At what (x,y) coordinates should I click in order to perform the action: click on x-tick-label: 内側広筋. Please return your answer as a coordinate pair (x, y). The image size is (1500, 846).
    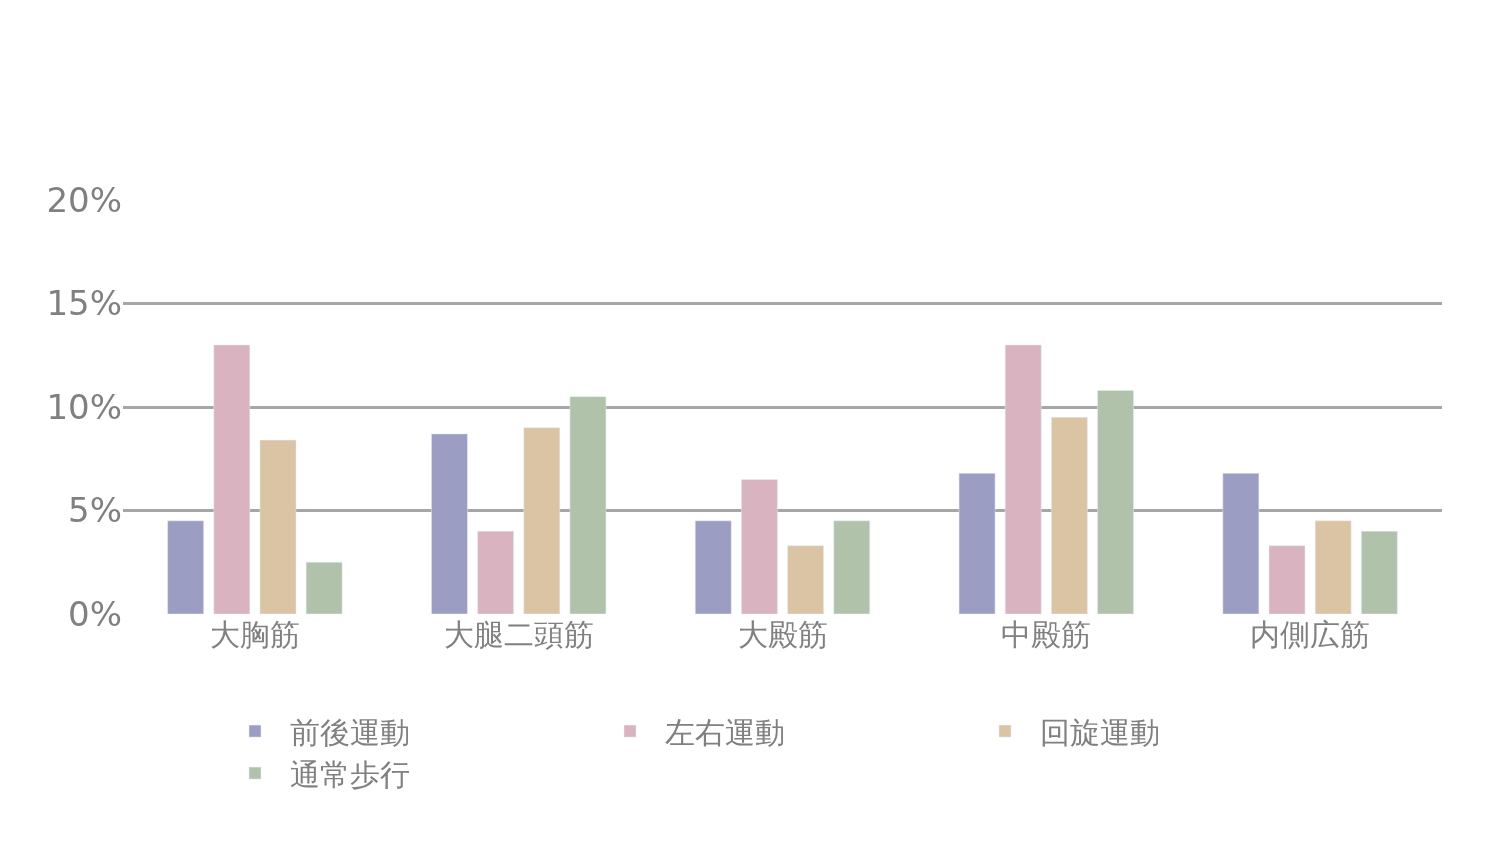
    Looking at the image, I should click on (1310, 634).